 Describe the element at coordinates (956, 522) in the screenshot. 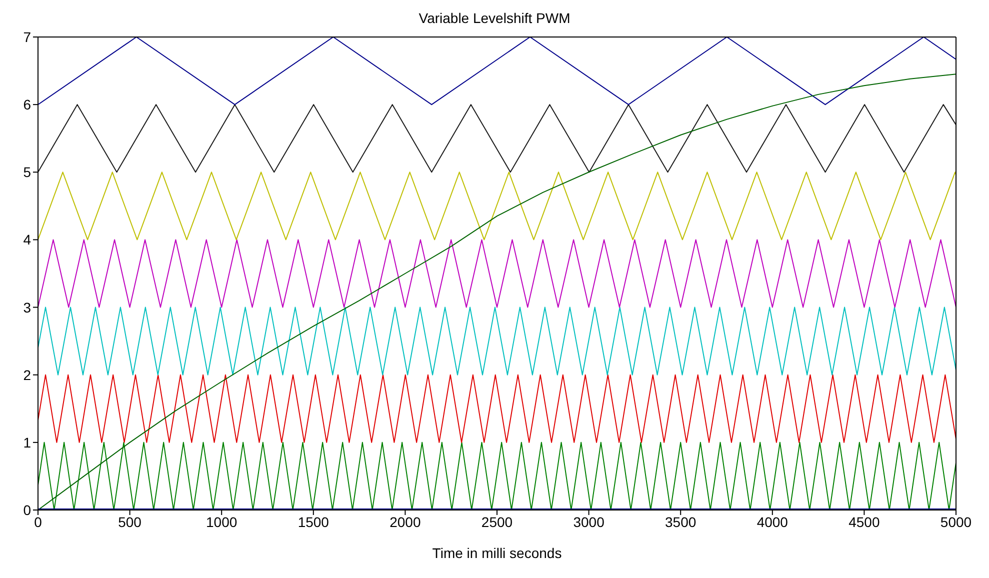

I see `x-tick-label: 5000` at that location.